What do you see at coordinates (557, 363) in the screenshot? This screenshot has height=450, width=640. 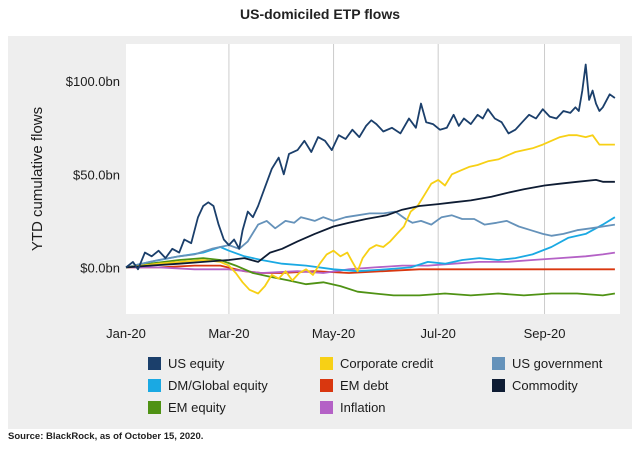 I see `legend-label: US government` at bounding box center [557, 363].